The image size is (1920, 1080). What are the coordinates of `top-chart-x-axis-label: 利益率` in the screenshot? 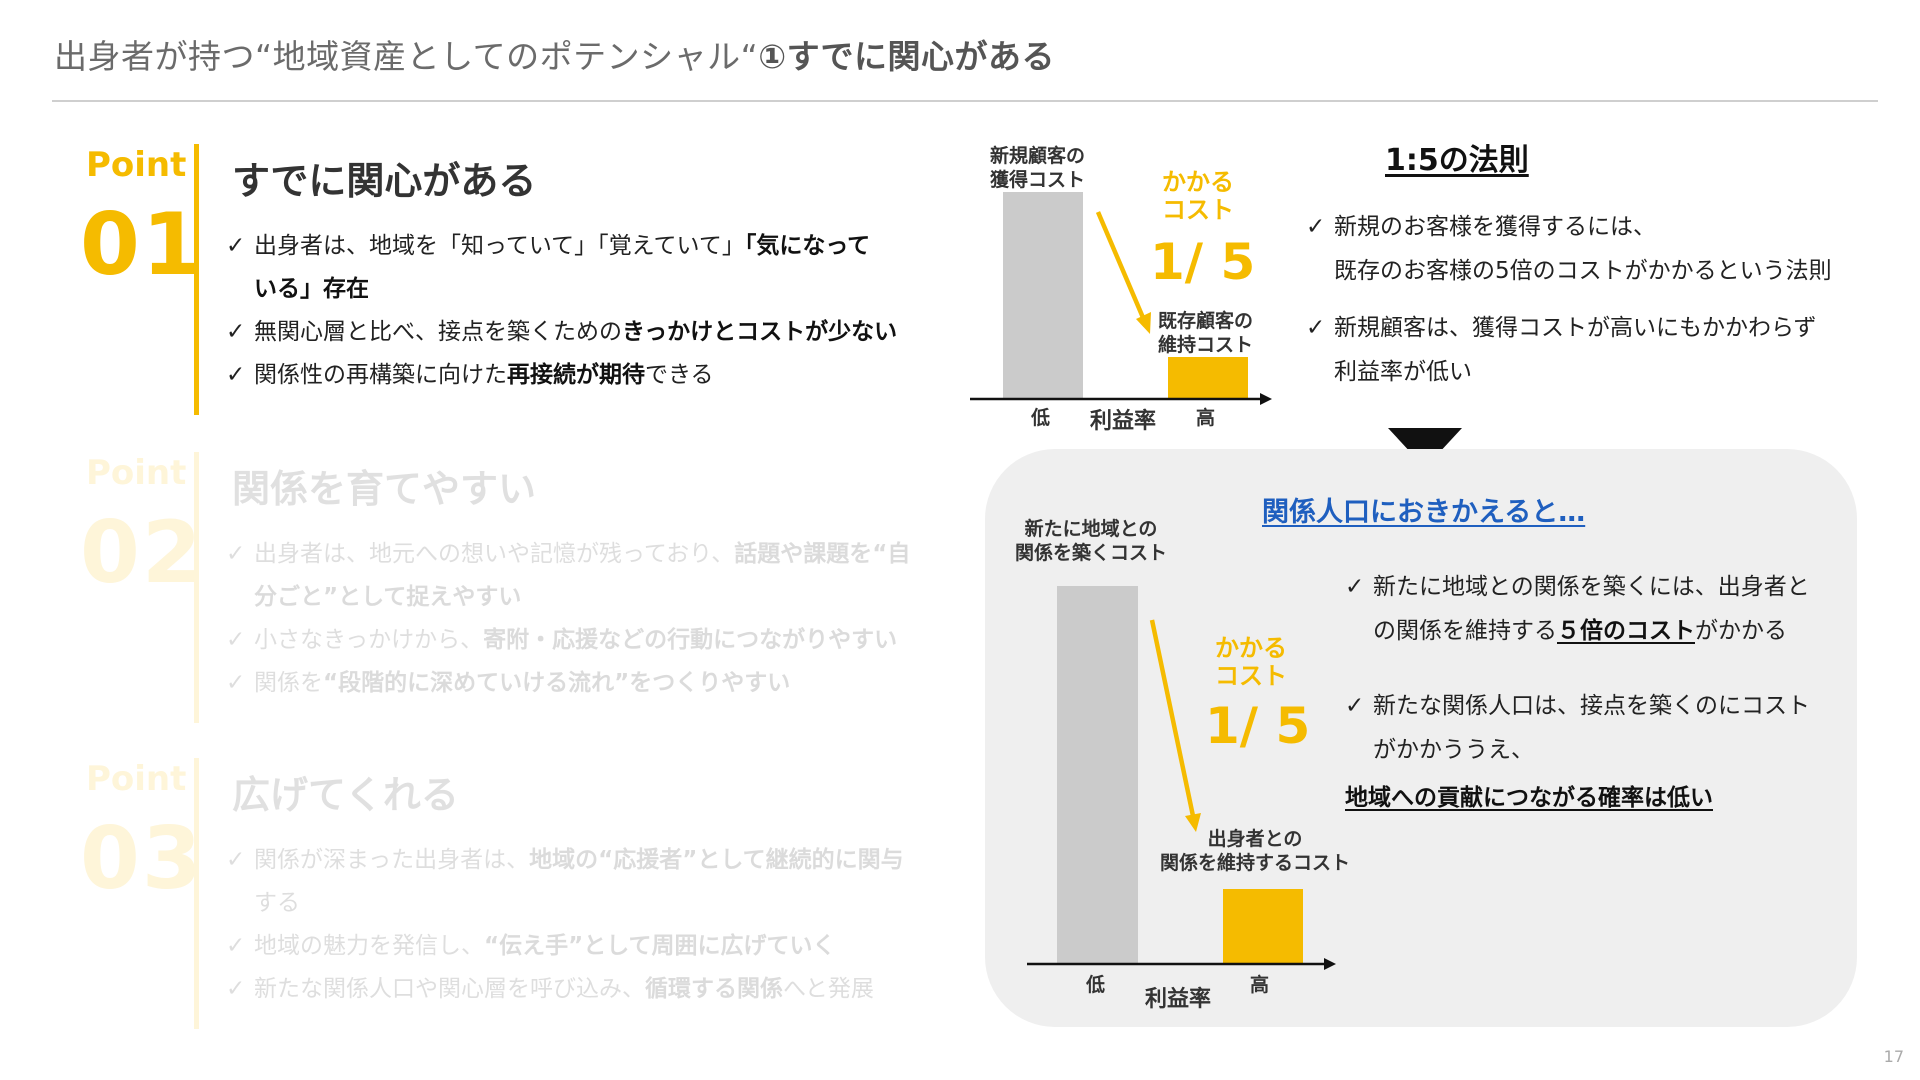 It's located at (1123, 421).